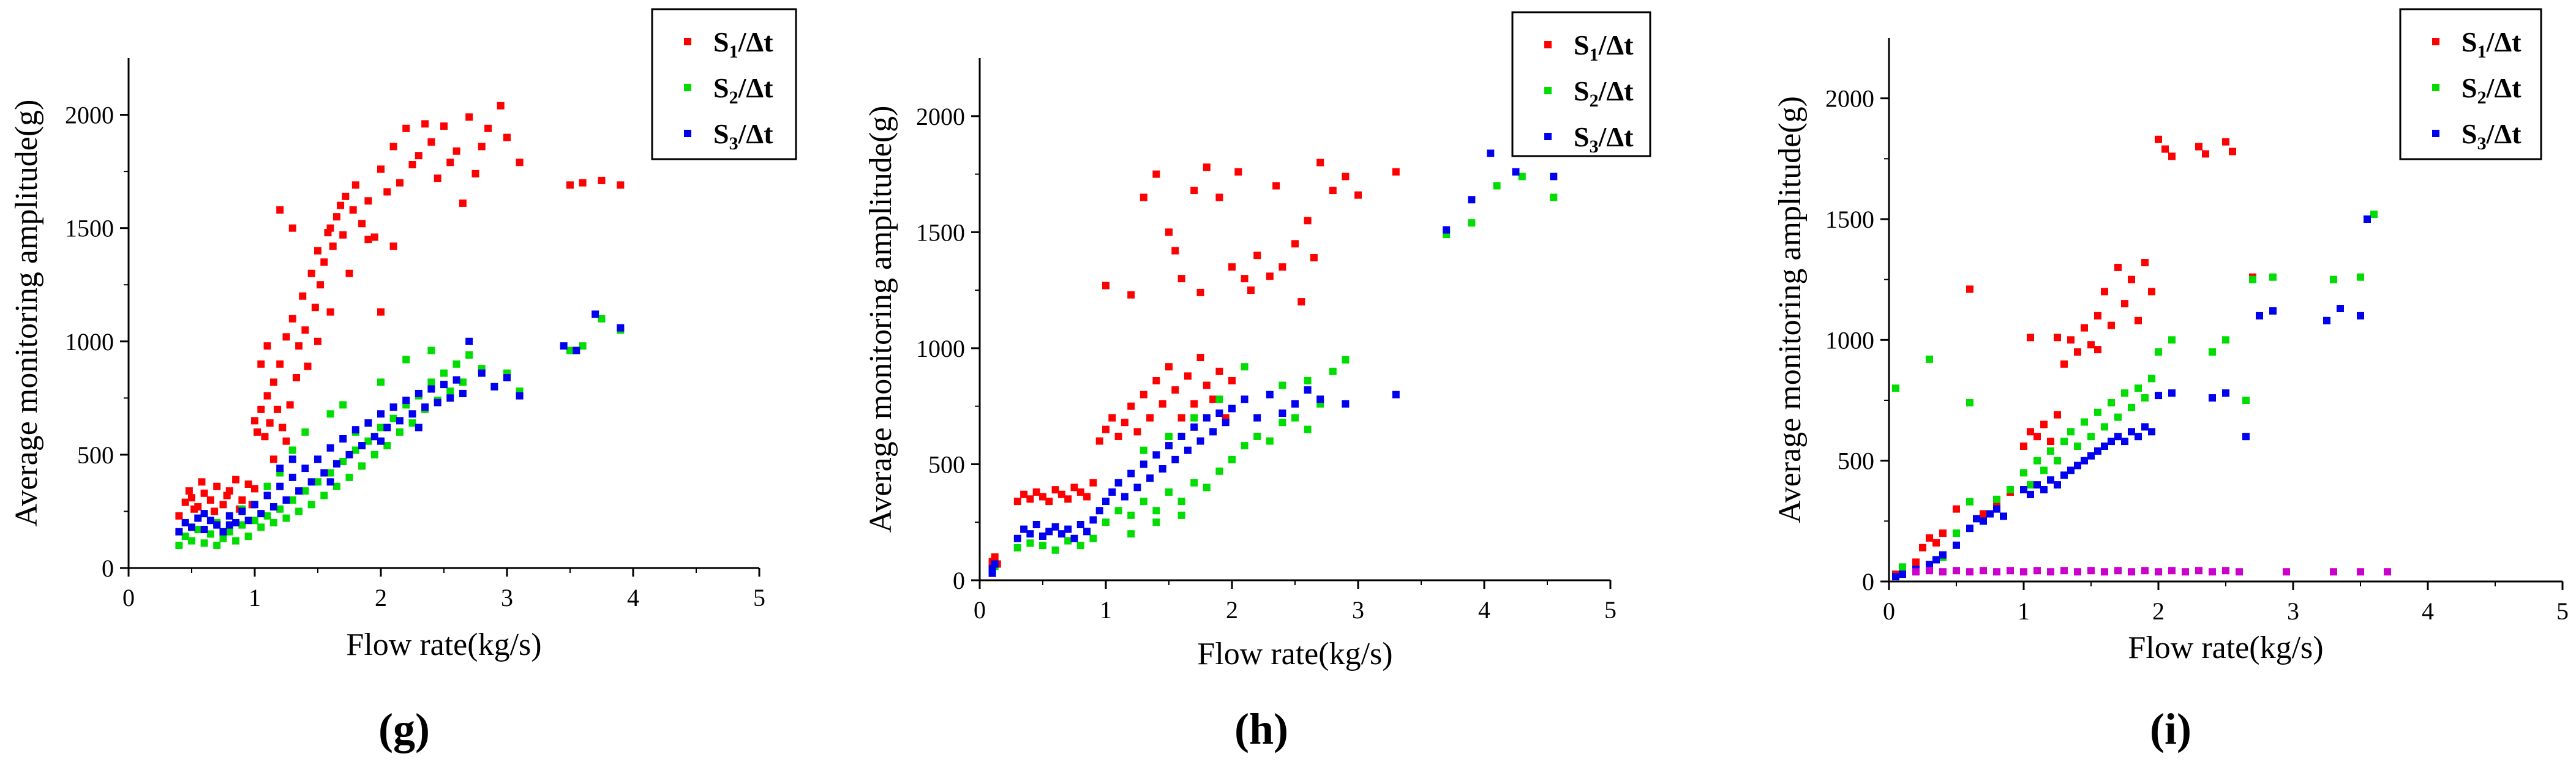 Image resolution: width=2576 pixels, height=770 pixels. Describe the element at coordinates (688, 41) in the screenshot. I see `legend-marker` at that location.